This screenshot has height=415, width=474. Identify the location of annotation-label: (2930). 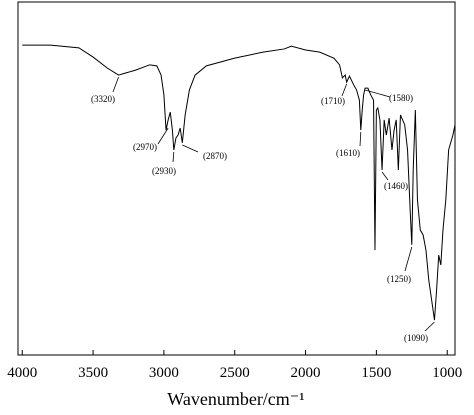
(164, 171).